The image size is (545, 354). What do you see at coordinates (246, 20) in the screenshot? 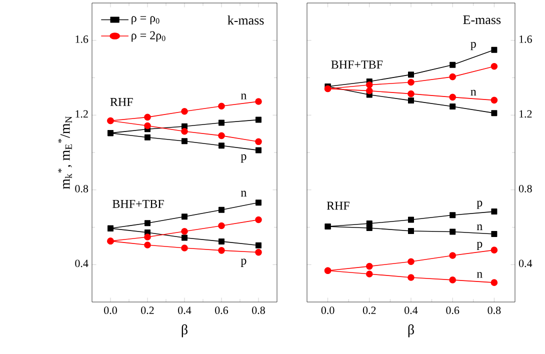
I see `text: k-mass` at bounding box center [246, 20].